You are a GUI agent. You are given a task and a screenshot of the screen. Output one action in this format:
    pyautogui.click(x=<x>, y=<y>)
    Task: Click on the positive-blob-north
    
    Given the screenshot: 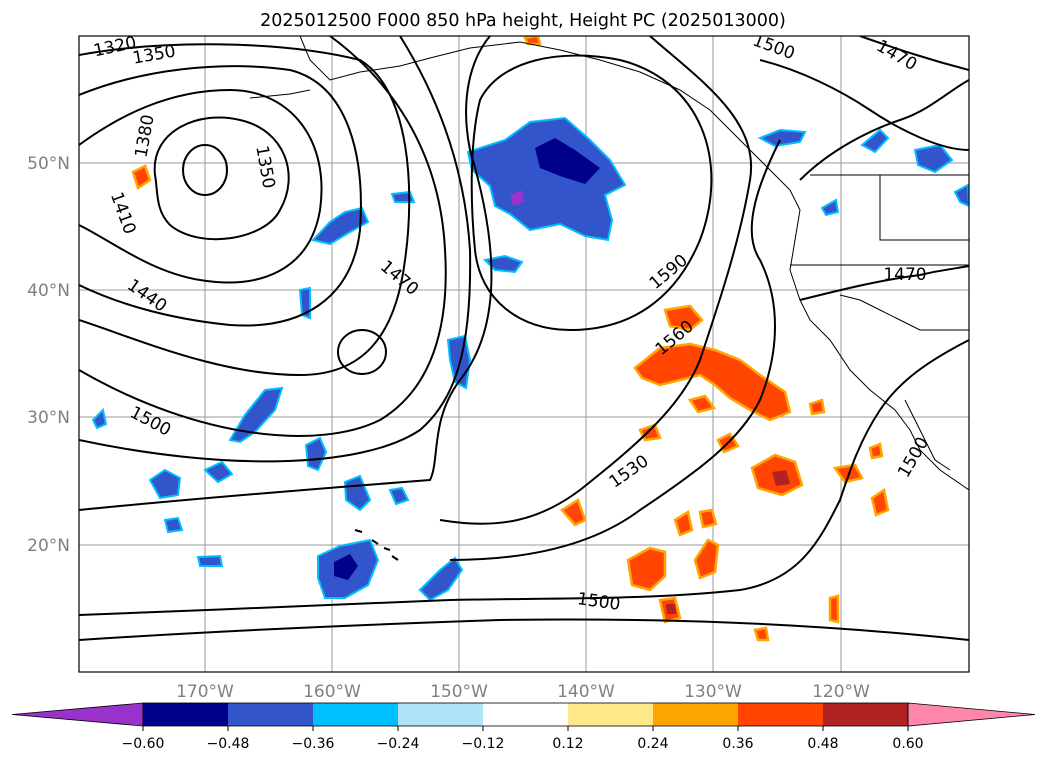 What is the action you would take?
    pyautogui.click(x=532, y=41)
    